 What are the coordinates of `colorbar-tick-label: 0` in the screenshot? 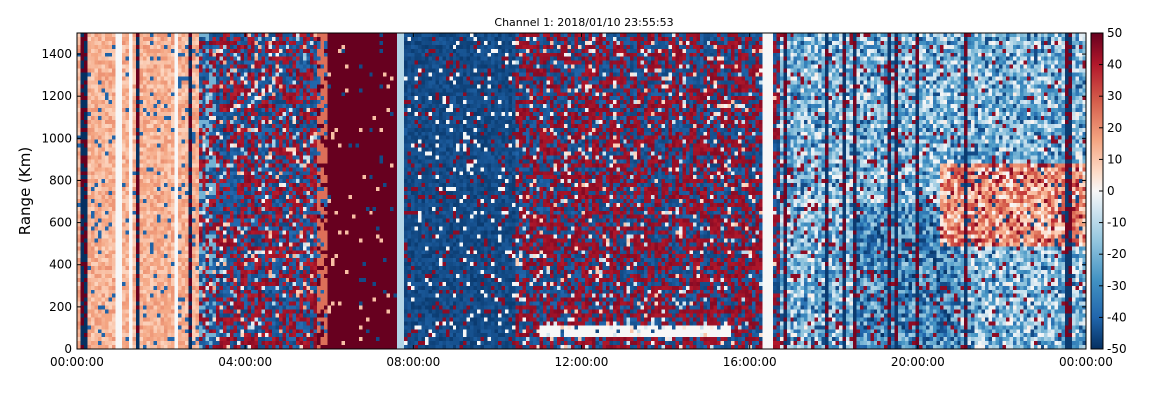 It's located at (1111, 191).